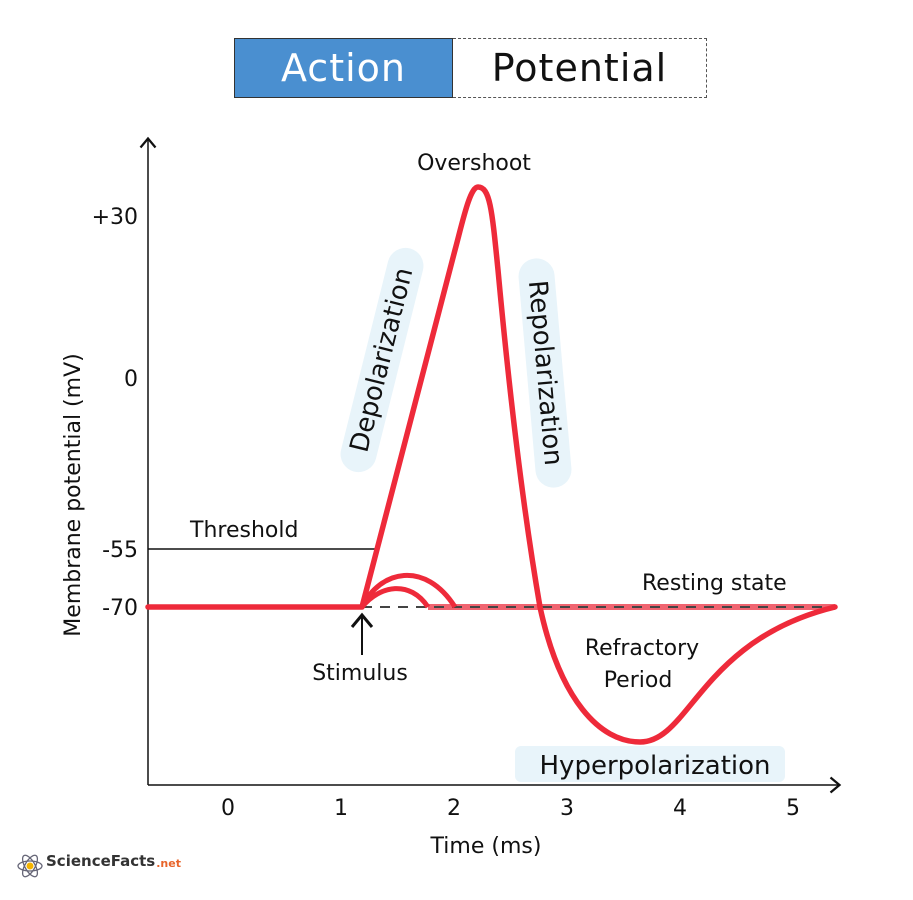 The image size is (913, 900). I want to click on logo-text: ScienceFacts, so click(101, 861).